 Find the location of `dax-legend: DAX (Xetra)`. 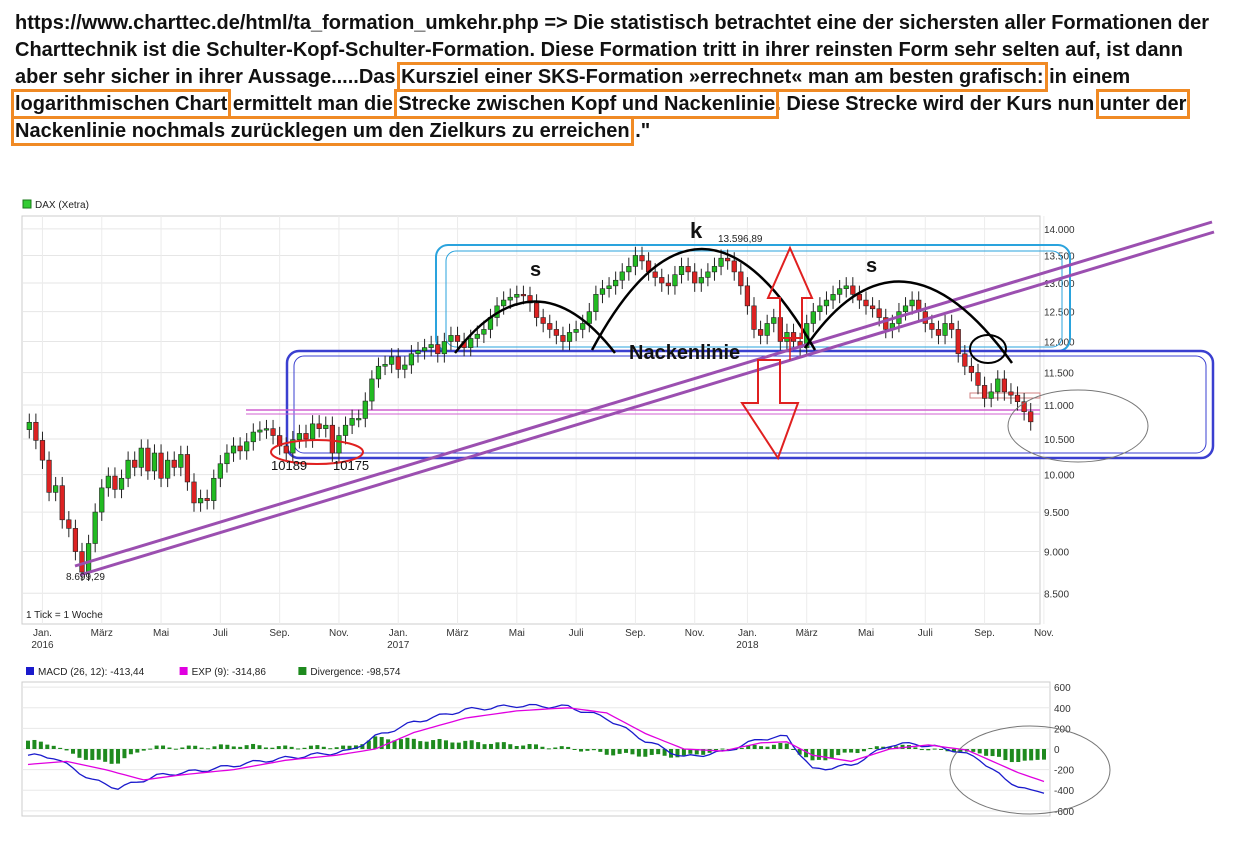

dax-legend: DAX (Xetra) is located at coordinates (62, 205).